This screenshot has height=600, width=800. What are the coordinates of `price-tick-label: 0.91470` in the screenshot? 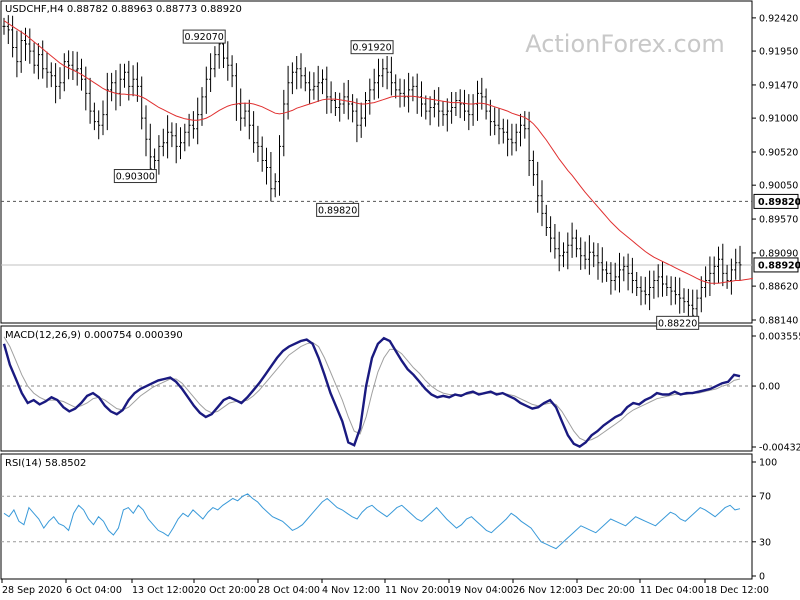 It's located at (778, 85).